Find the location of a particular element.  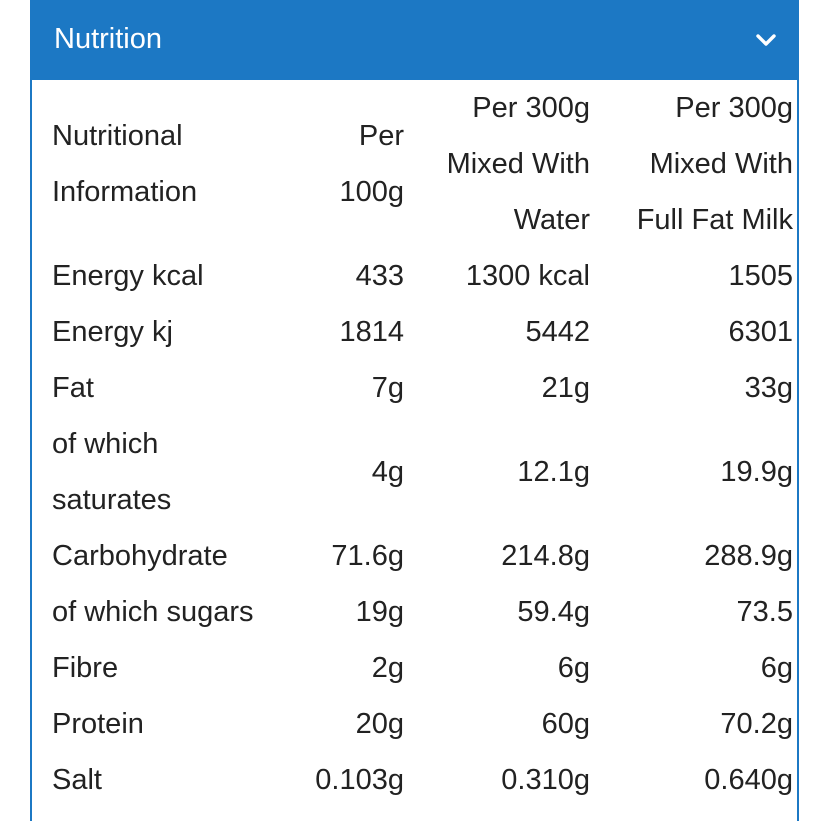

nutrient-label-line: Carbohydrate is located at coordinates (140, 556).